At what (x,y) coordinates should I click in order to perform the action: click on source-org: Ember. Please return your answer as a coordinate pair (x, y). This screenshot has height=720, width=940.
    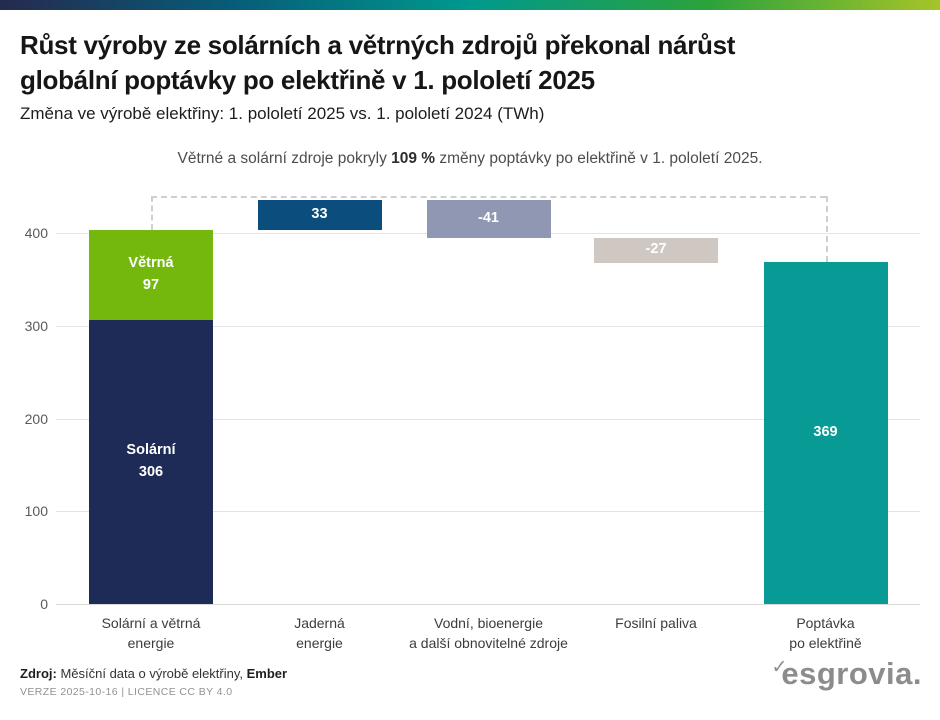
    Looking at the image, I should click on (267, 673).